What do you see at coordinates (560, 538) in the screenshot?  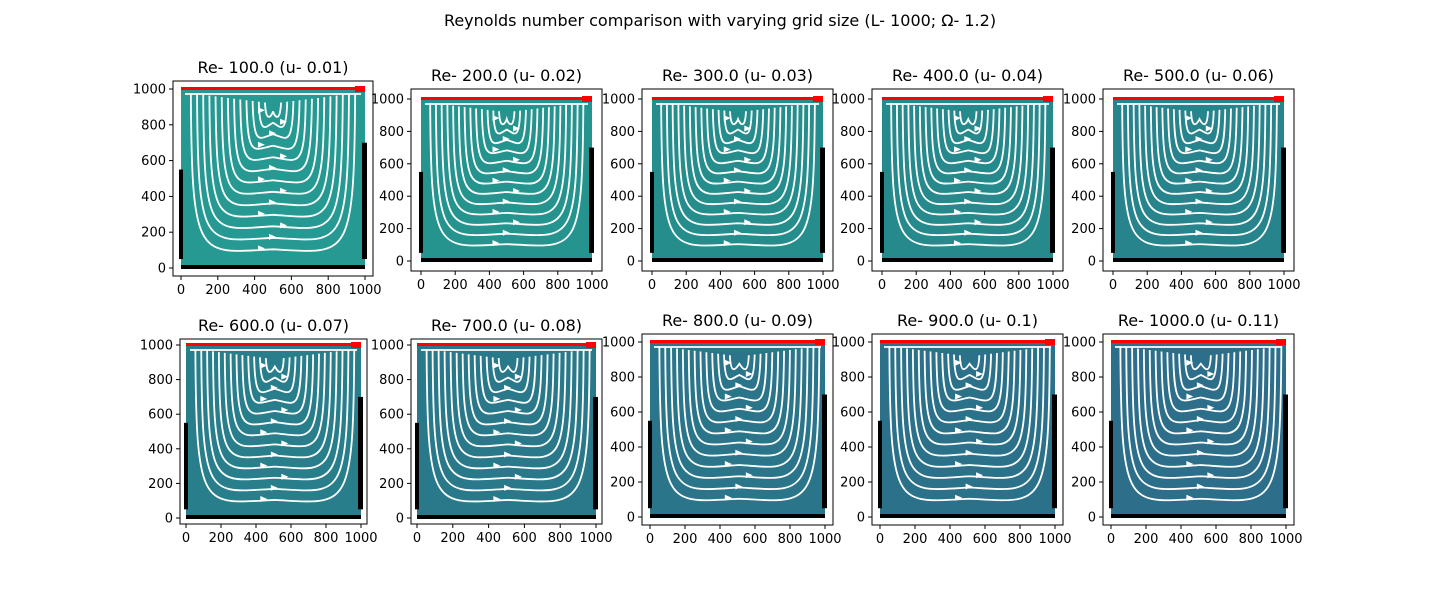 I see `x-tick-label: 800` at bounding box center [560, 538].